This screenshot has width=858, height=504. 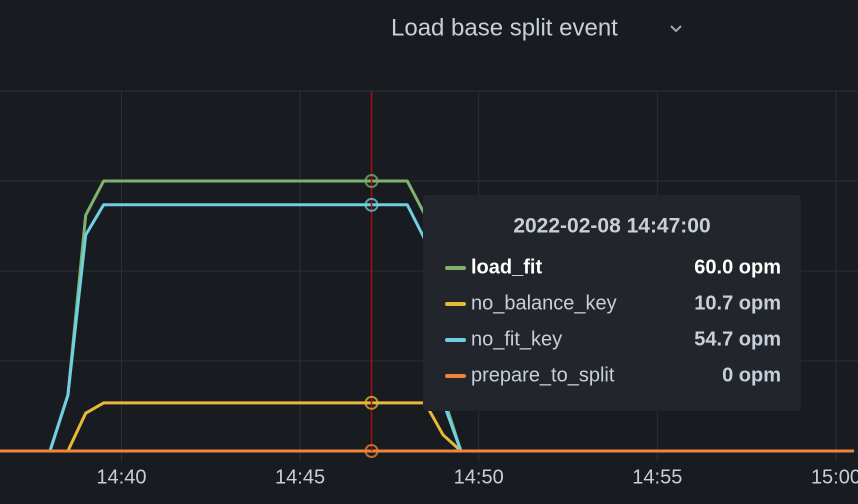 What do you see at coordinates (834, 477) in the screenshot?
I see `x-tick-label: 15:00` at bounding box center [834, 477].